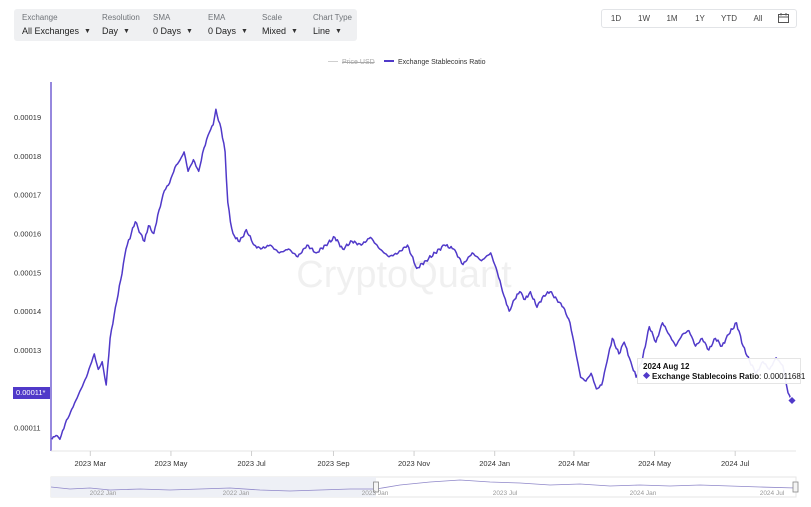  What do you see at coordinates (672, 18) in the screenshot?
I see `range-1m-button: 1M` at bounding box center [672, 18].